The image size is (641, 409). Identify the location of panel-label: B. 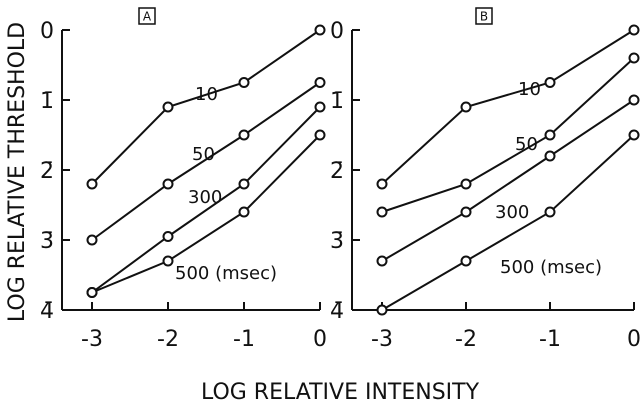
(484, 17).